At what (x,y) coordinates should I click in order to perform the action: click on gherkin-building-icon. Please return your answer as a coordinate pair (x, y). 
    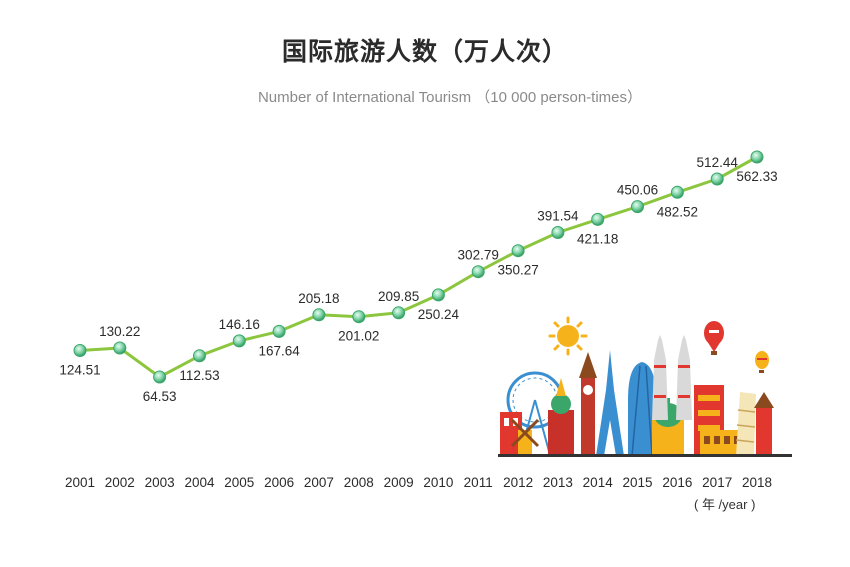
    Looking at the image, I should click on (642, 409).